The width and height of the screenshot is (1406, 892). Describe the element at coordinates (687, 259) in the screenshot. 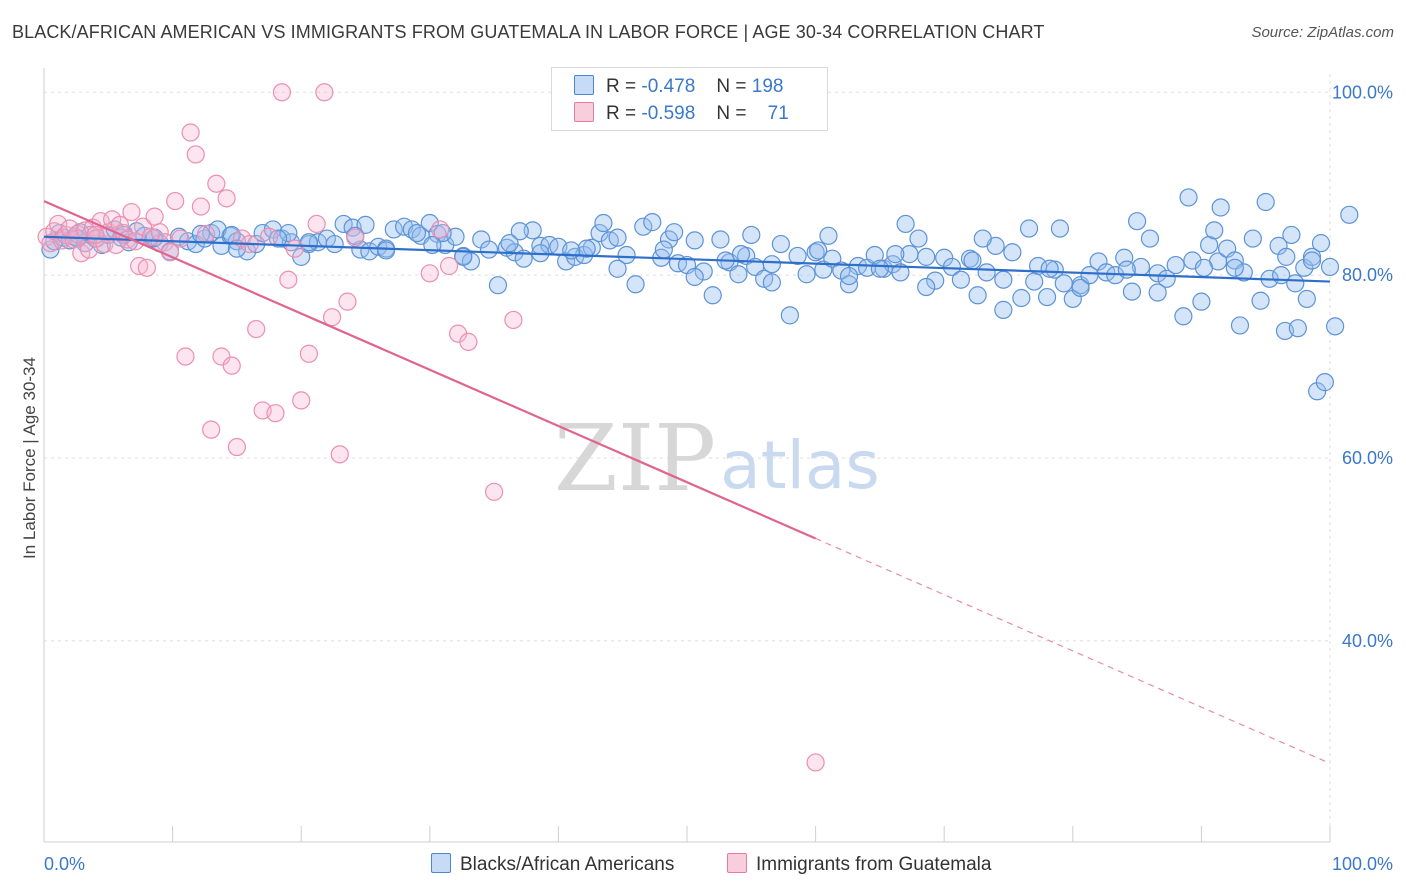

I see `trend-line-blacks` at that location.